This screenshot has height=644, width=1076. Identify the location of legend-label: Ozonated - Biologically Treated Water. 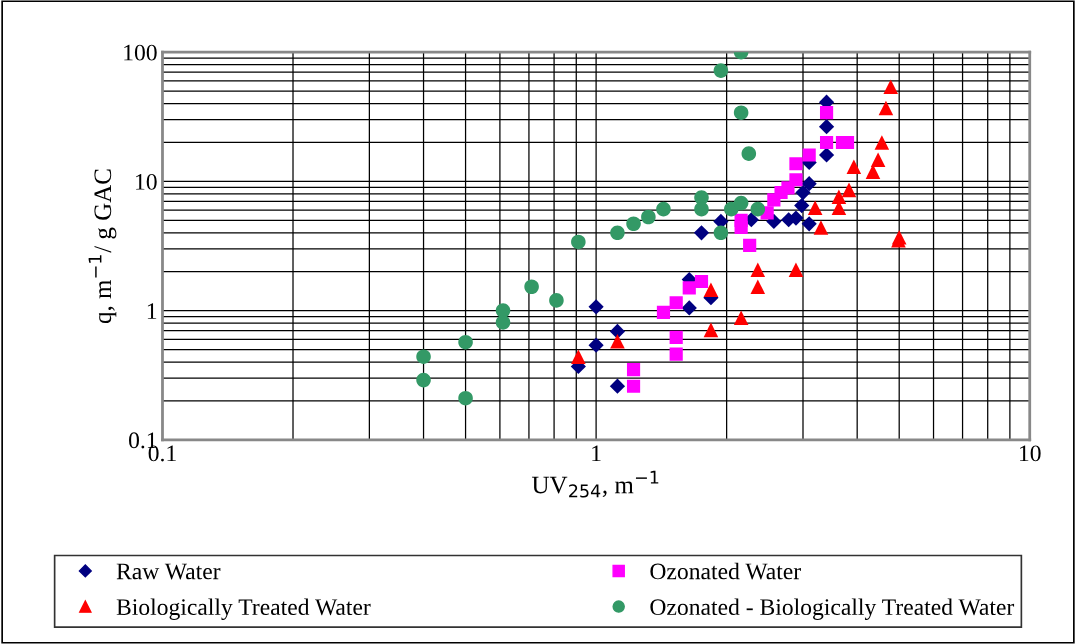
(832, 609).